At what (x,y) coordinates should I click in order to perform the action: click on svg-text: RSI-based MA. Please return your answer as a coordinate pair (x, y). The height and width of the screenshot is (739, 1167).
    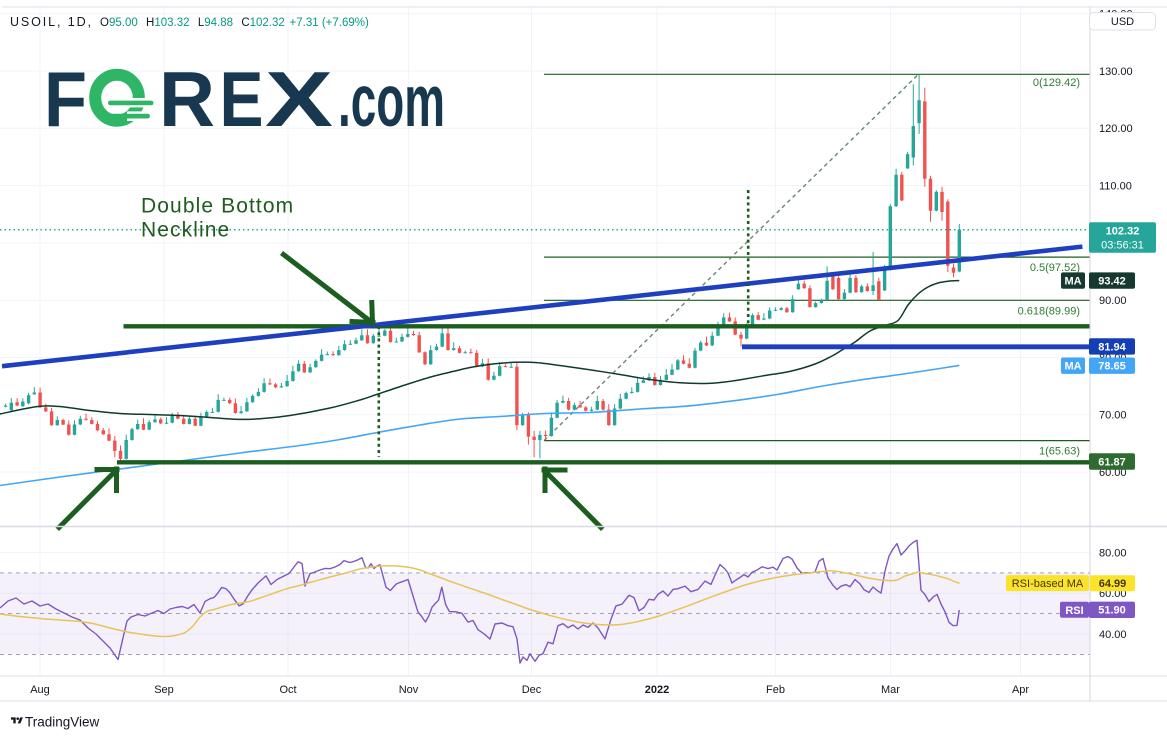
    Looking at the image, I should click on (1048, 584).